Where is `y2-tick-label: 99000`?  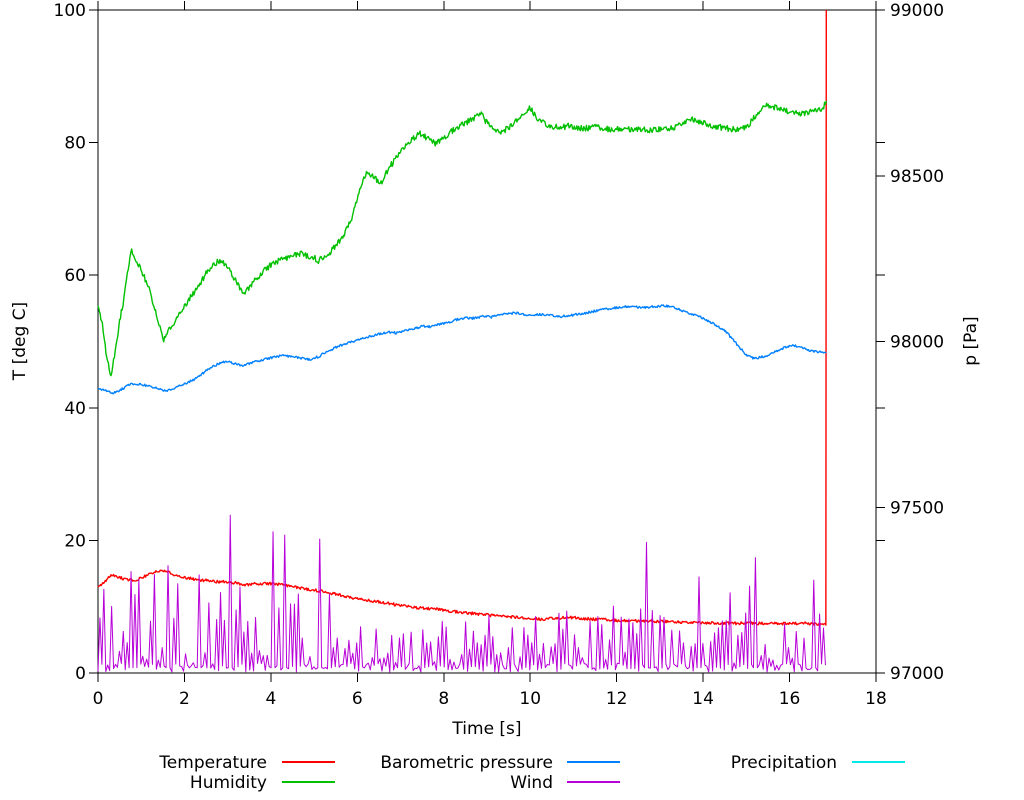 y2-tick-label: 99000 is located at coordinates (917, 11).